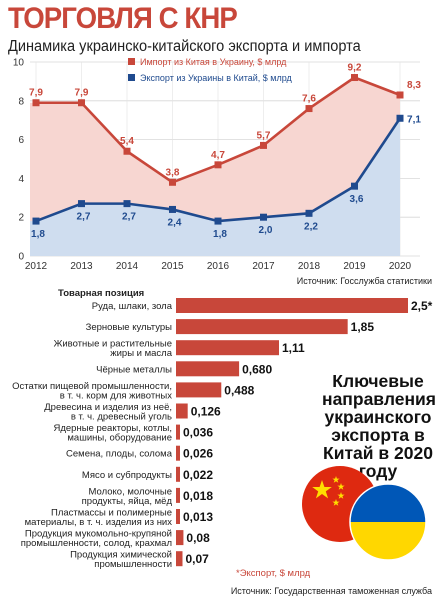 This screenshot has height=600, width=440. What do you see at coordinates (21, 179) in the screenshot?
I see `y-tick-label: 4` at bounding box center [21, 179].